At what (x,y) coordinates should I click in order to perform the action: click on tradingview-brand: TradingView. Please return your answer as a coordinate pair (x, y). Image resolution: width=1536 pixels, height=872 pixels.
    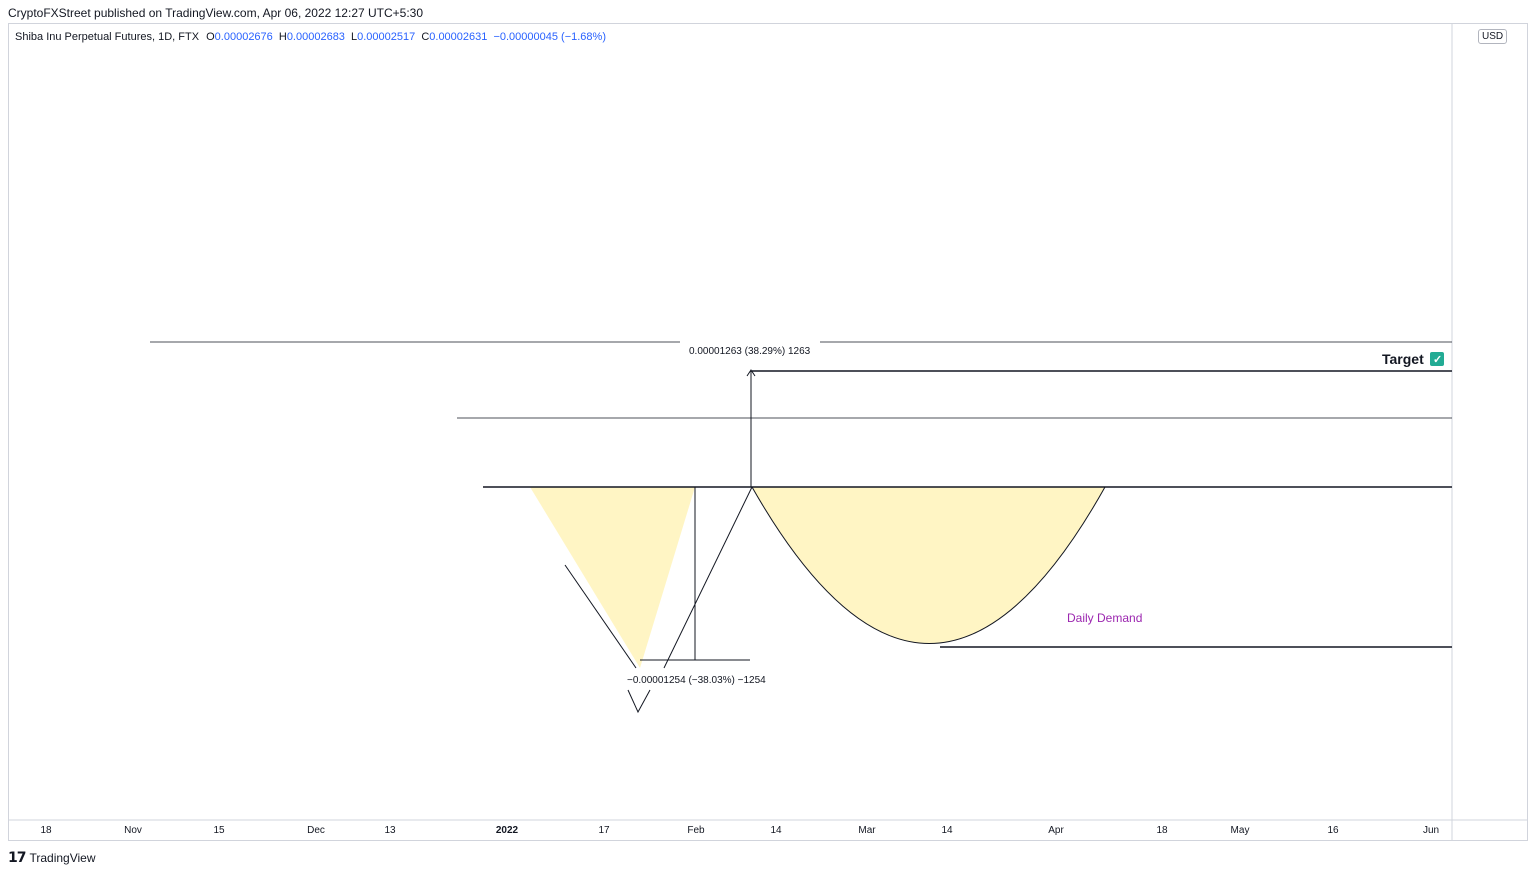
    Looking at the image, I should click on (62, 857).